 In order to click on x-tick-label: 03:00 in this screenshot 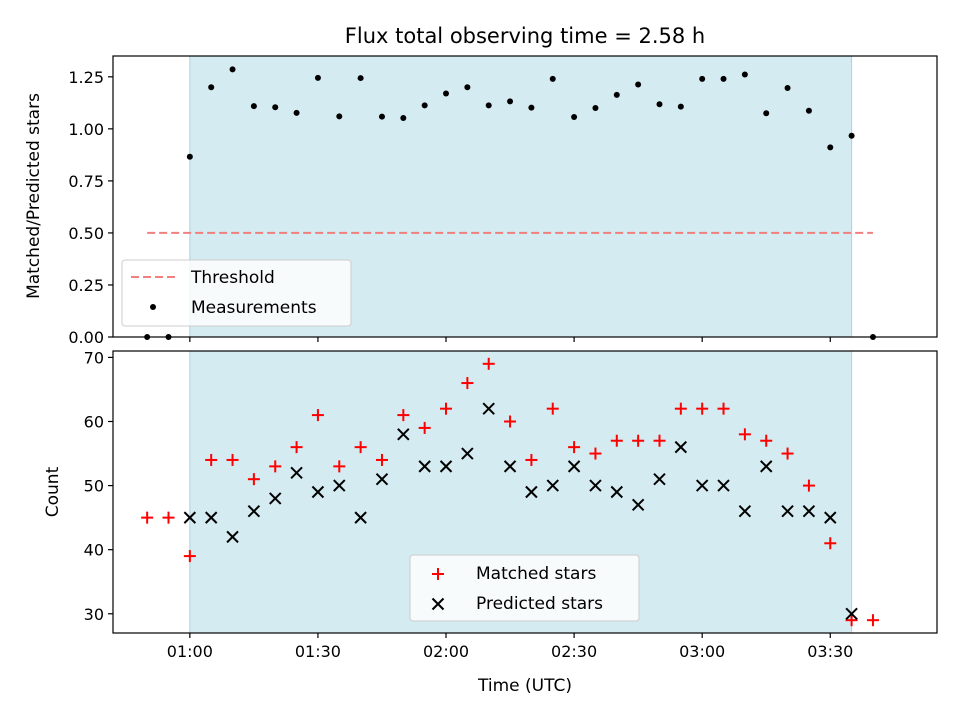, I will do `click(702, 651)`.